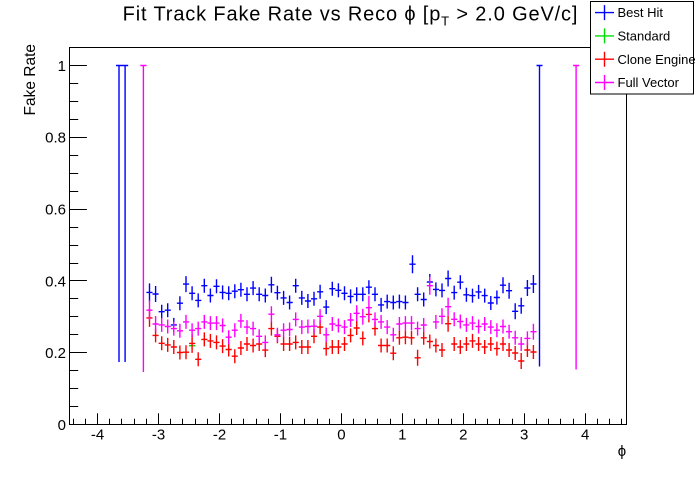  I want to click on svg-text: -2, so click(219, 435).